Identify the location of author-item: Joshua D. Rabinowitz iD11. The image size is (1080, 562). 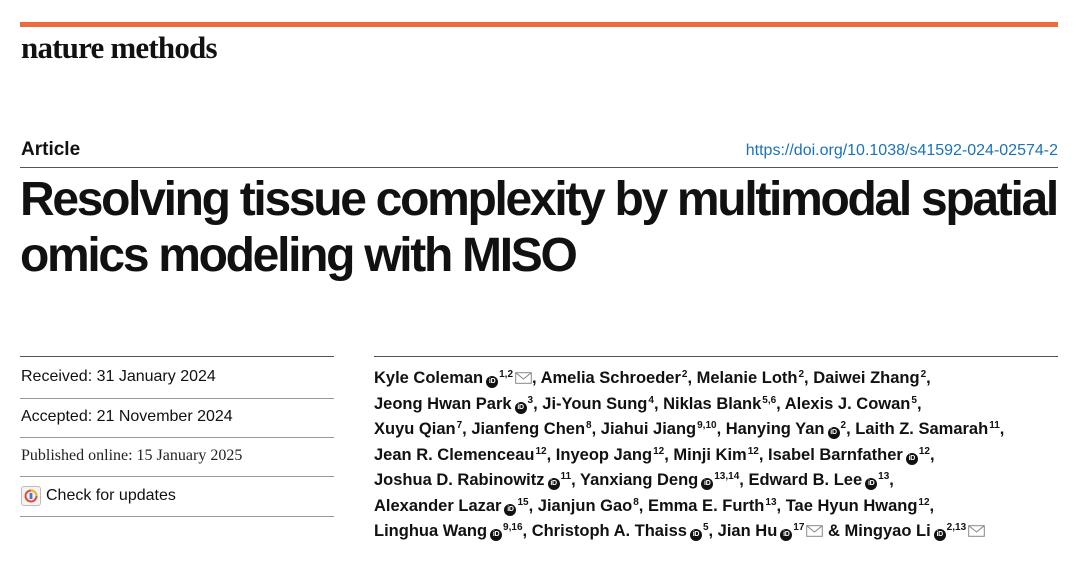
(473, 480).